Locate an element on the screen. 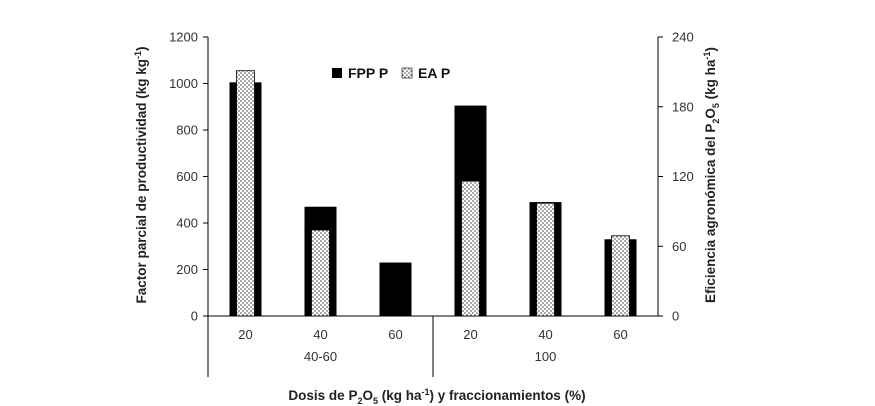  left-tick-label: 200 is located at coordinates (187, 269).